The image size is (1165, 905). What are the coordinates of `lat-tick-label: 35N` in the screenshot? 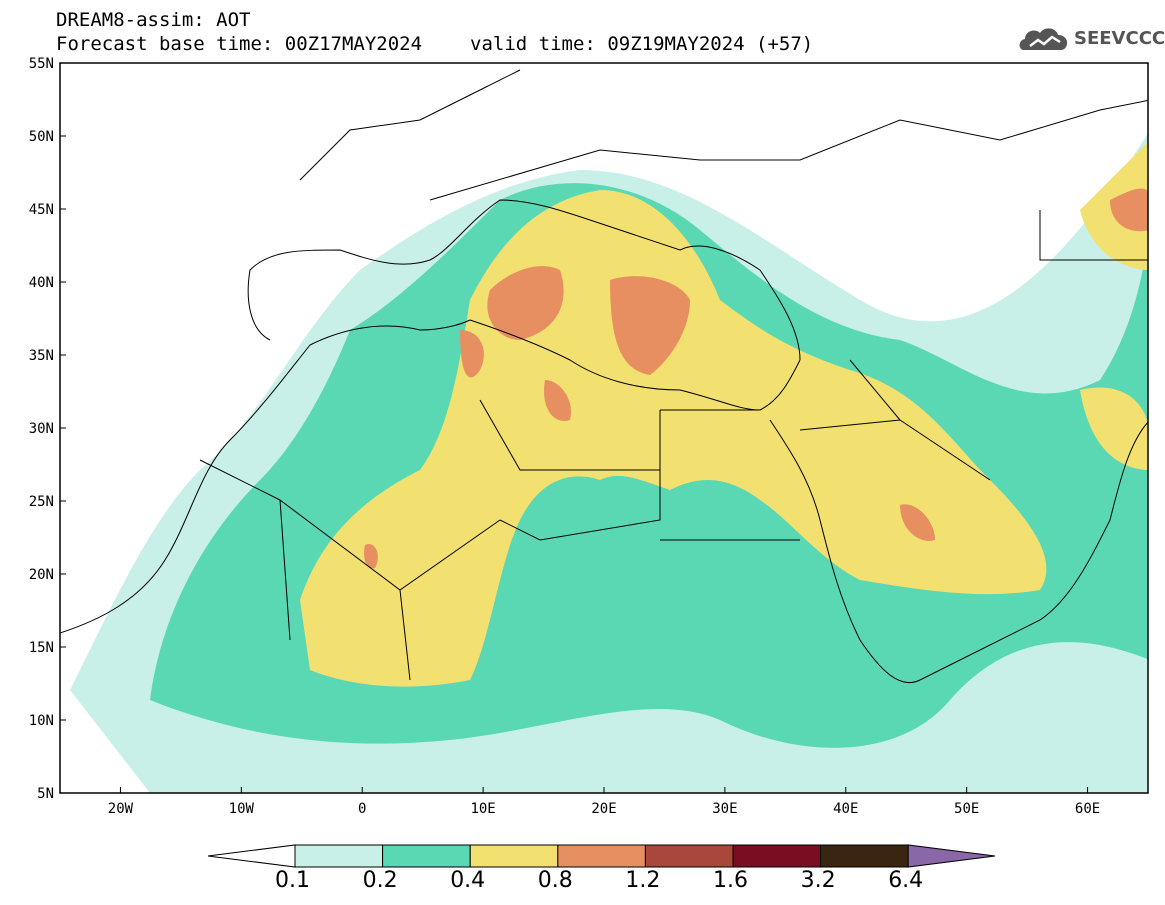 It's located at (41, 356).